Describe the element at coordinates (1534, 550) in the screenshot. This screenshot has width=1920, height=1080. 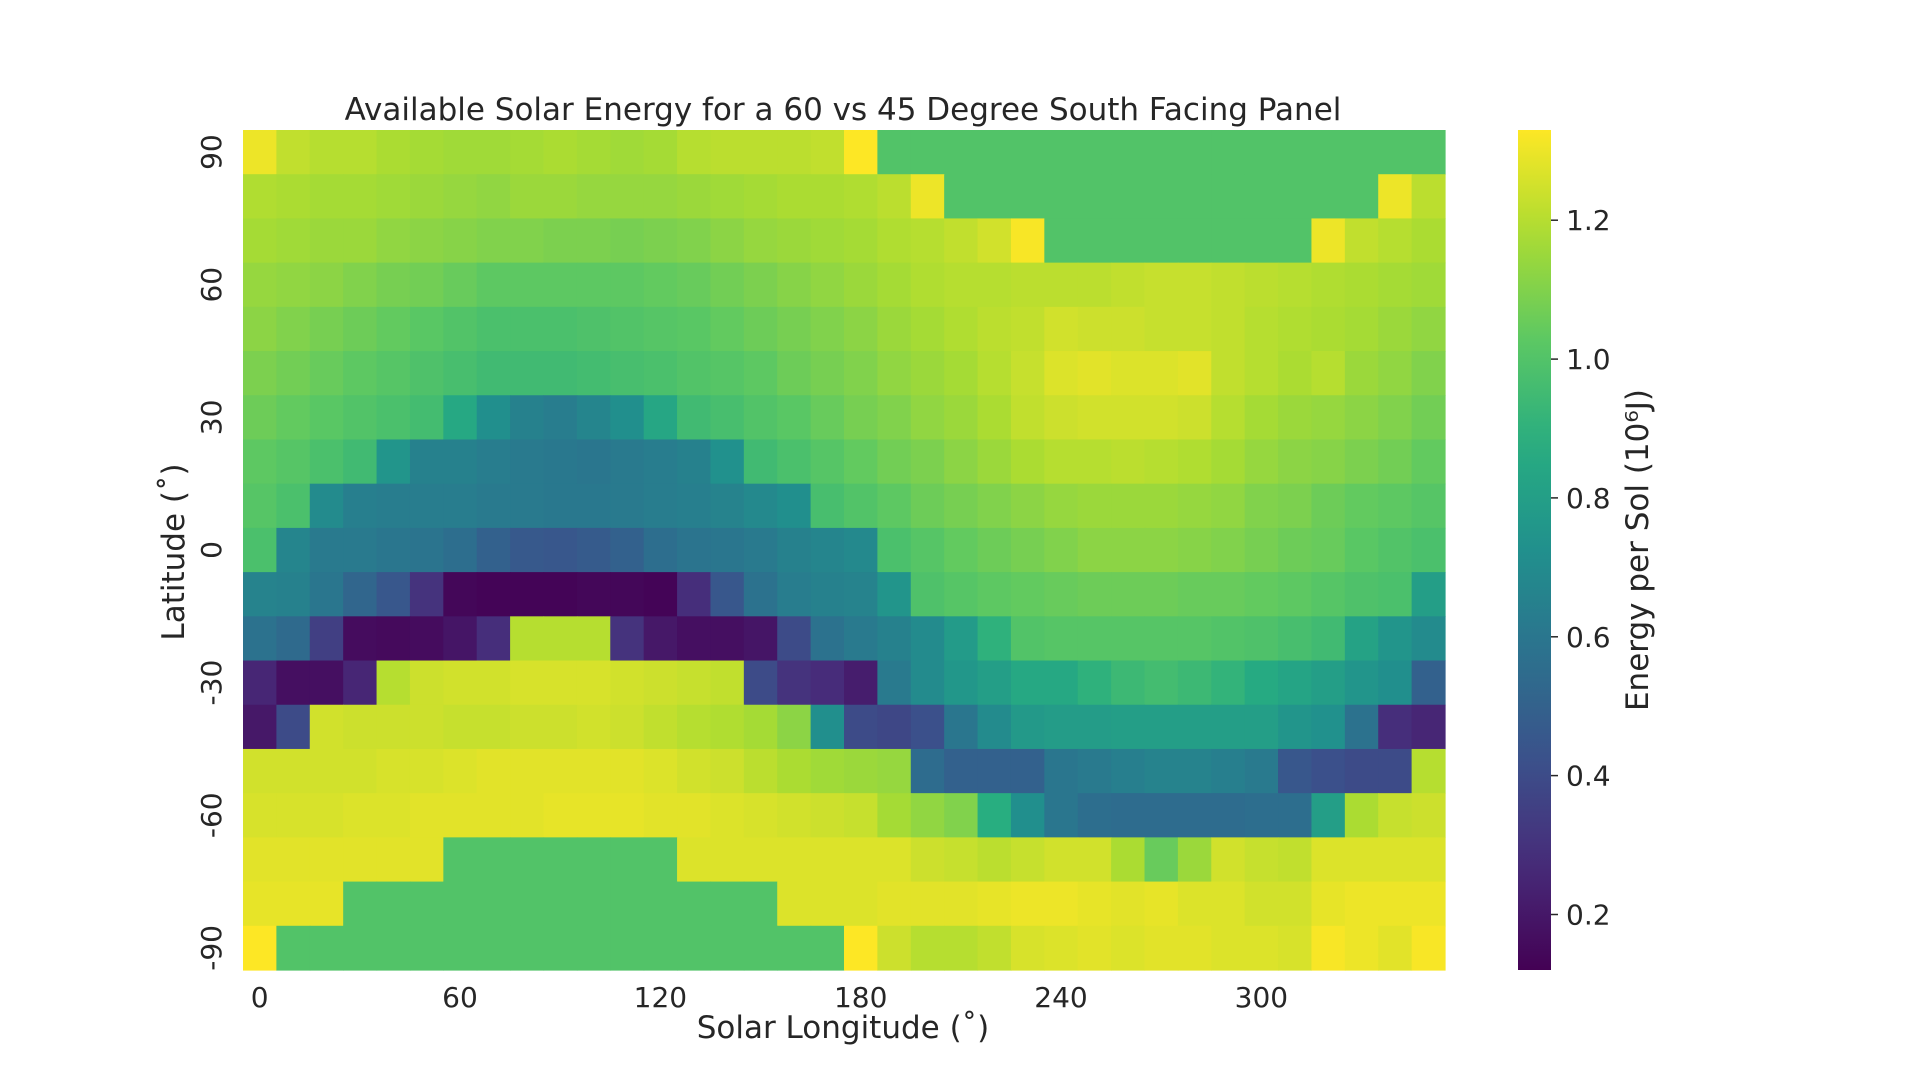
I see `colorbar` at that location.